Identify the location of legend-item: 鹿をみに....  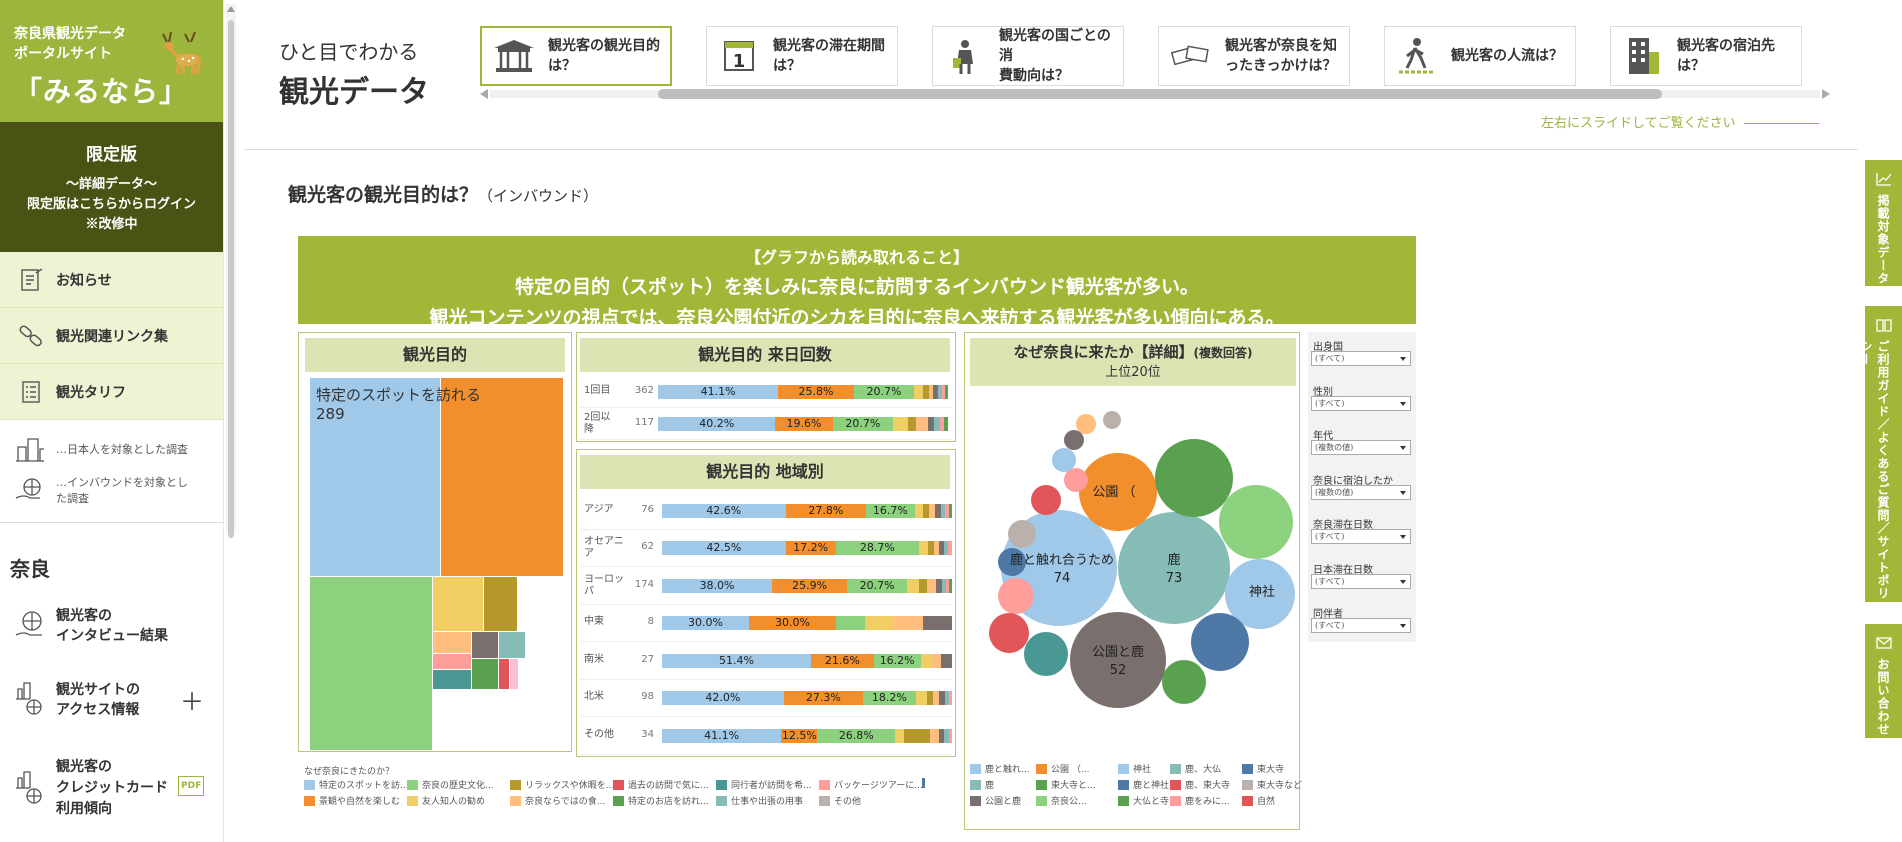
(1200, 800).